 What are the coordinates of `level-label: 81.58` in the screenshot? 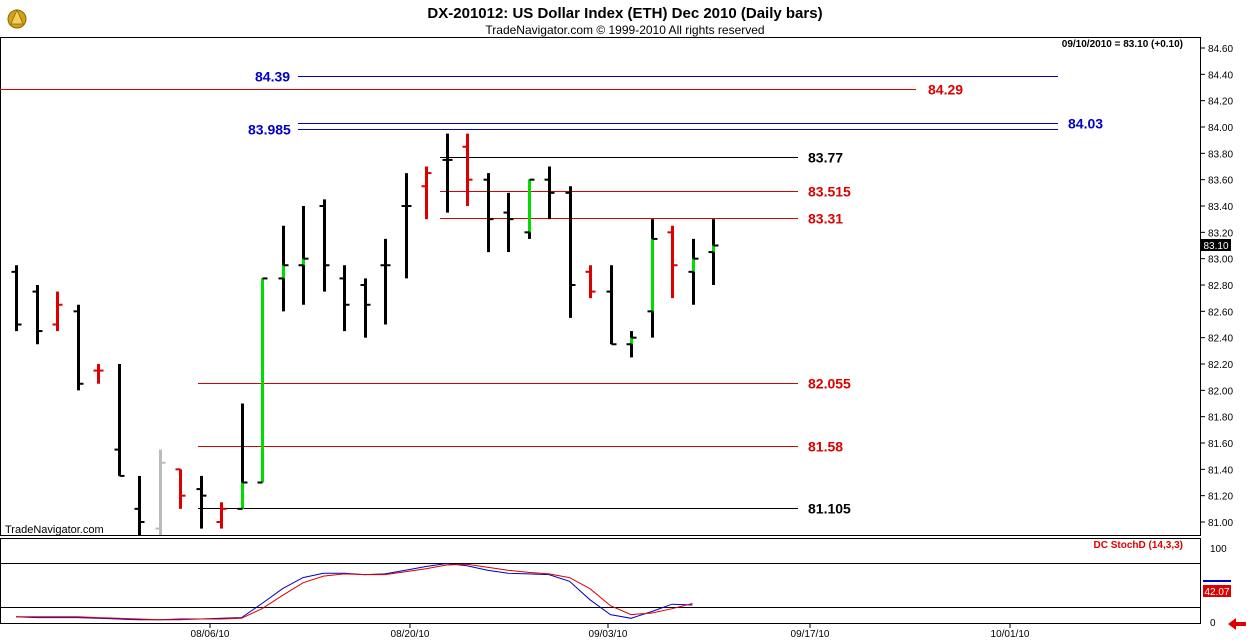 It's located at (825, 447).